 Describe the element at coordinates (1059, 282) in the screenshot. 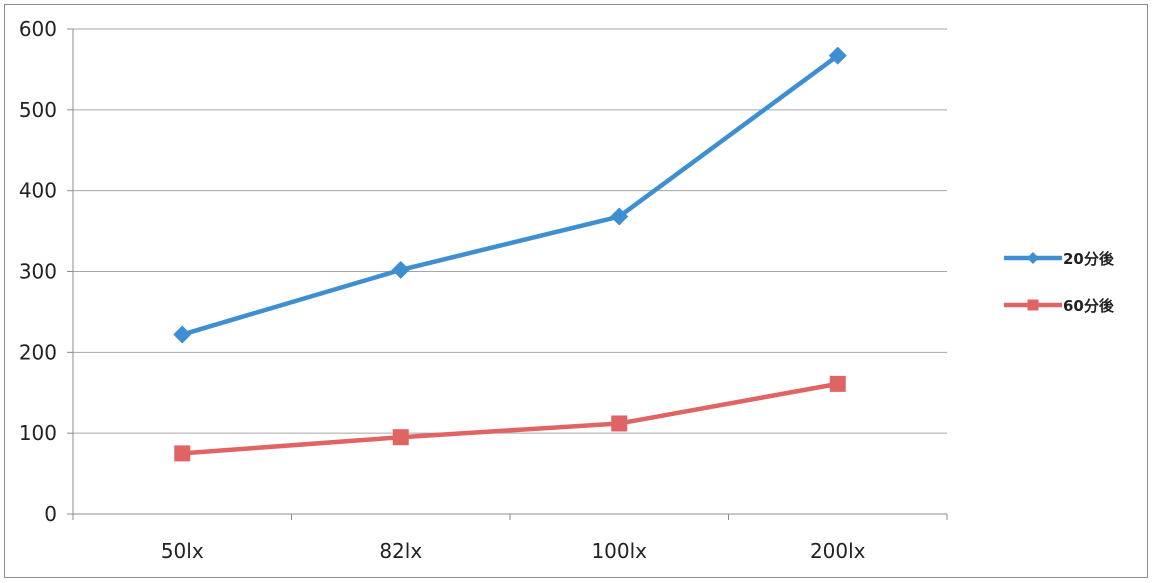

I see `legend: 20分後 60分後` at that location.